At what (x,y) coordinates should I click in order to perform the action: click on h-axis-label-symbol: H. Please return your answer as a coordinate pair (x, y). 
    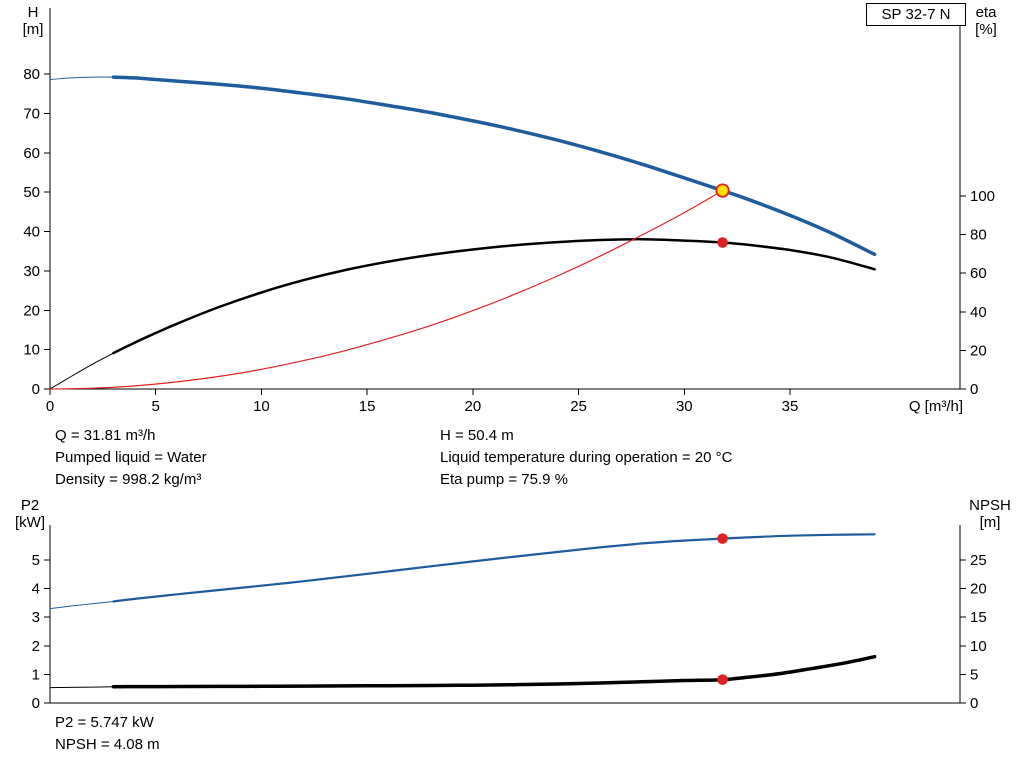
    Looking at the image, I should click on (33, 12).